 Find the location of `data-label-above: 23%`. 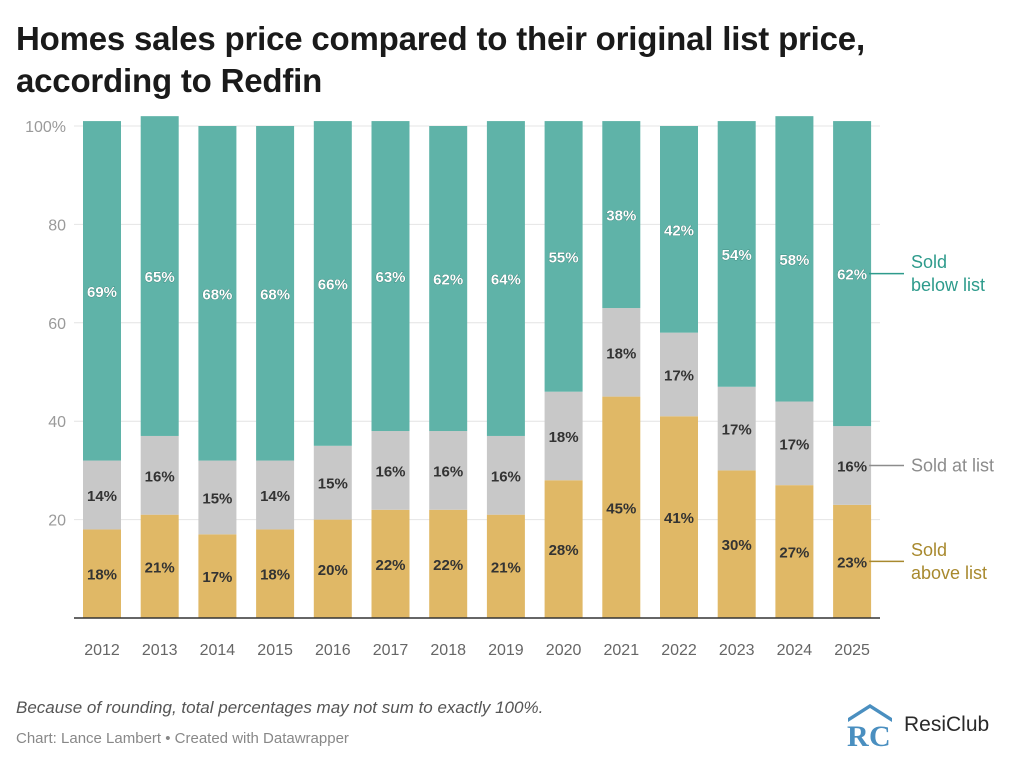

data-label-above: 23% is located at coordinates (852, 562).